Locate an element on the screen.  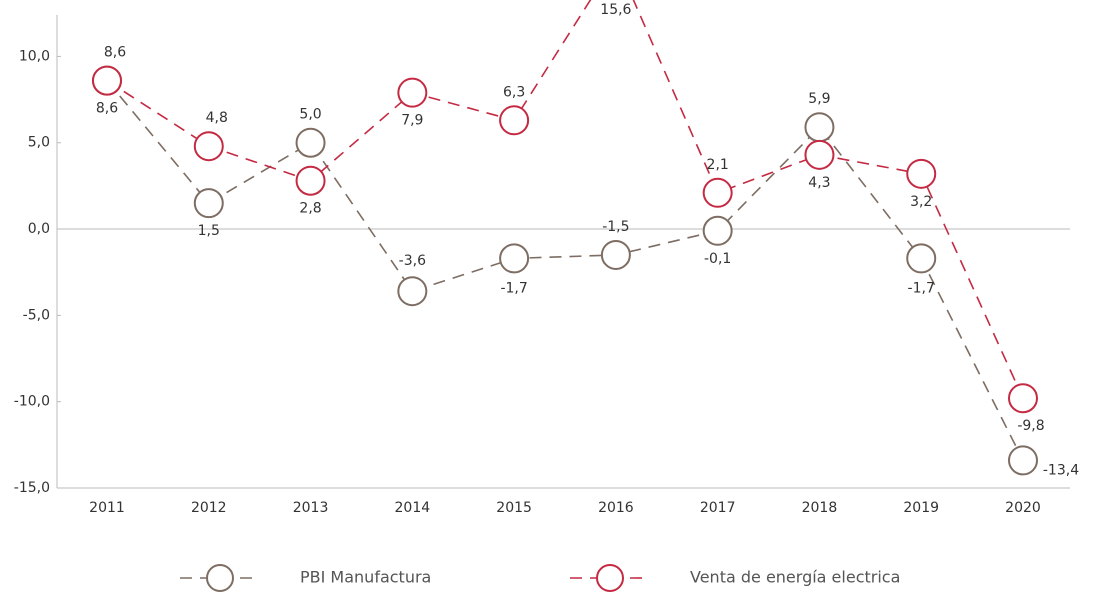
data-label: 1,5 is located at coordinates (209, 231).